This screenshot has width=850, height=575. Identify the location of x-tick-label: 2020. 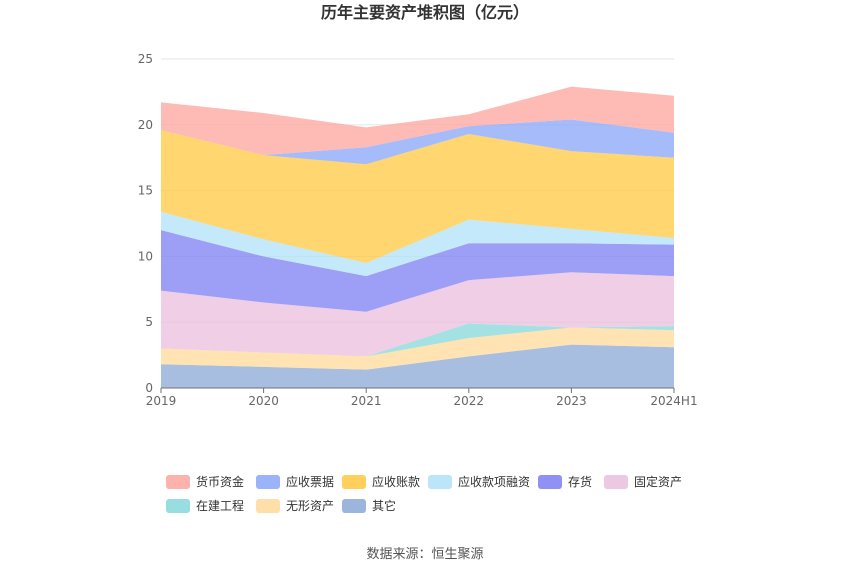
(263, 401).